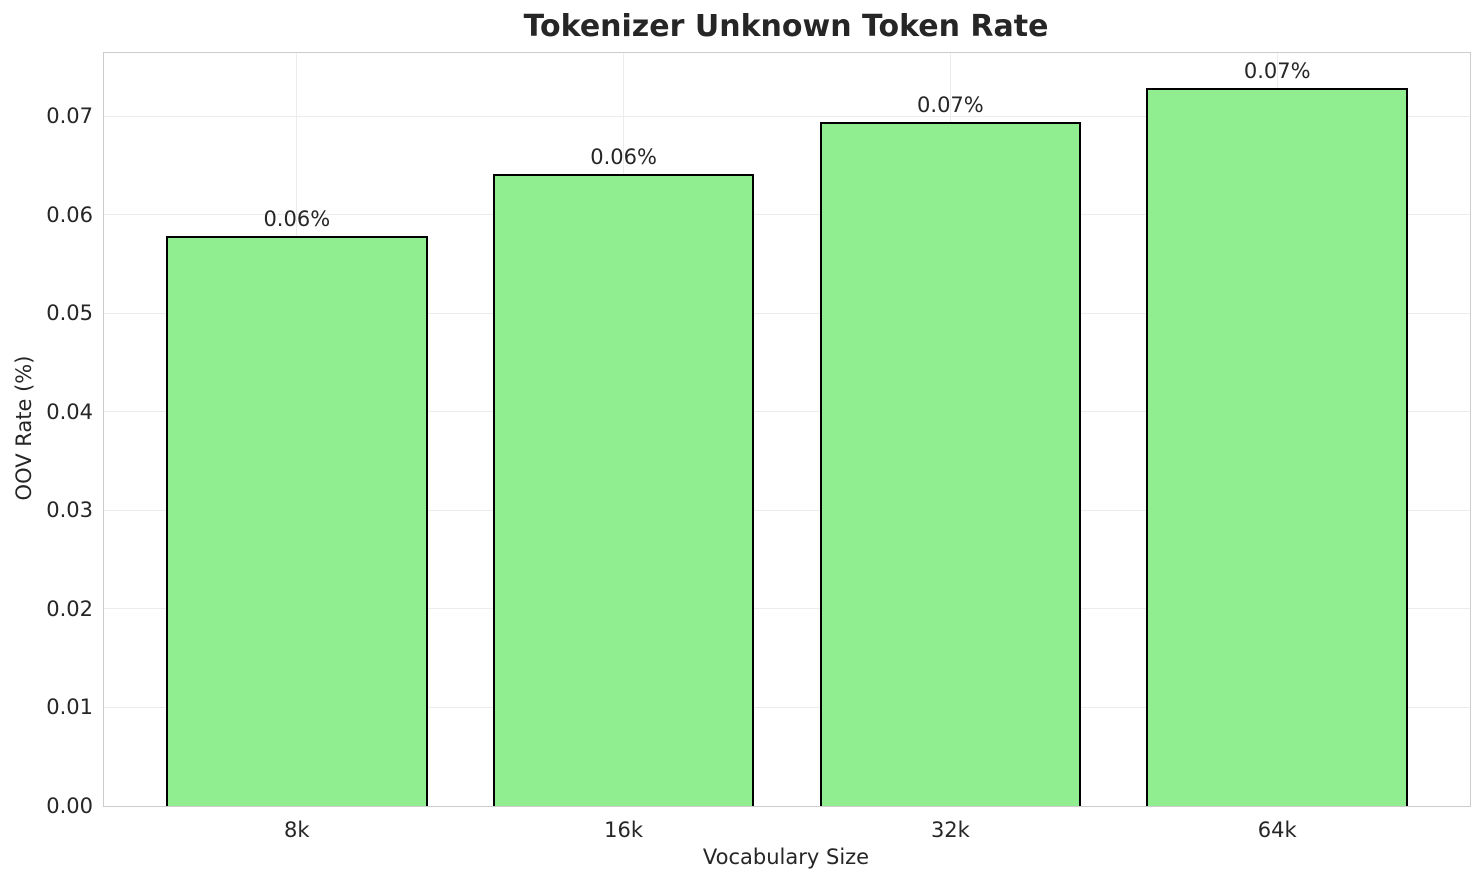  Describe the element at coordinates (69, 214) in the screenshot. I see `y-tick-label: 0.06` at that location.